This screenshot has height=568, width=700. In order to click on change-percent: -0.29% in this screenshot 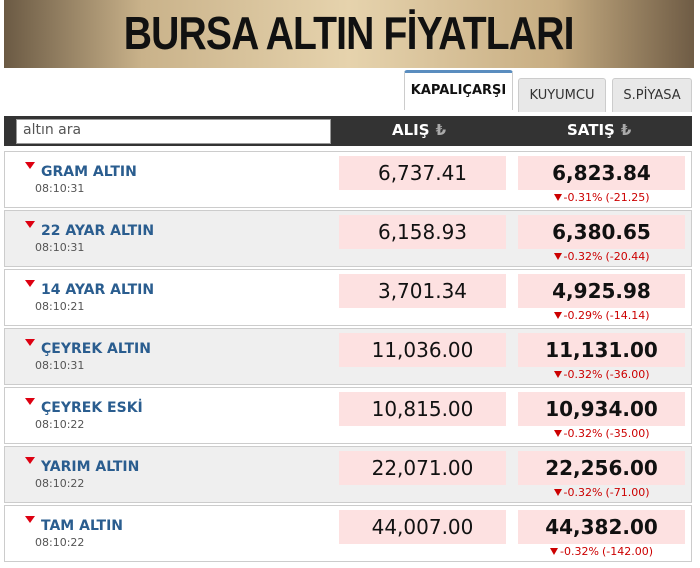, I will do `click(583, 315)`.